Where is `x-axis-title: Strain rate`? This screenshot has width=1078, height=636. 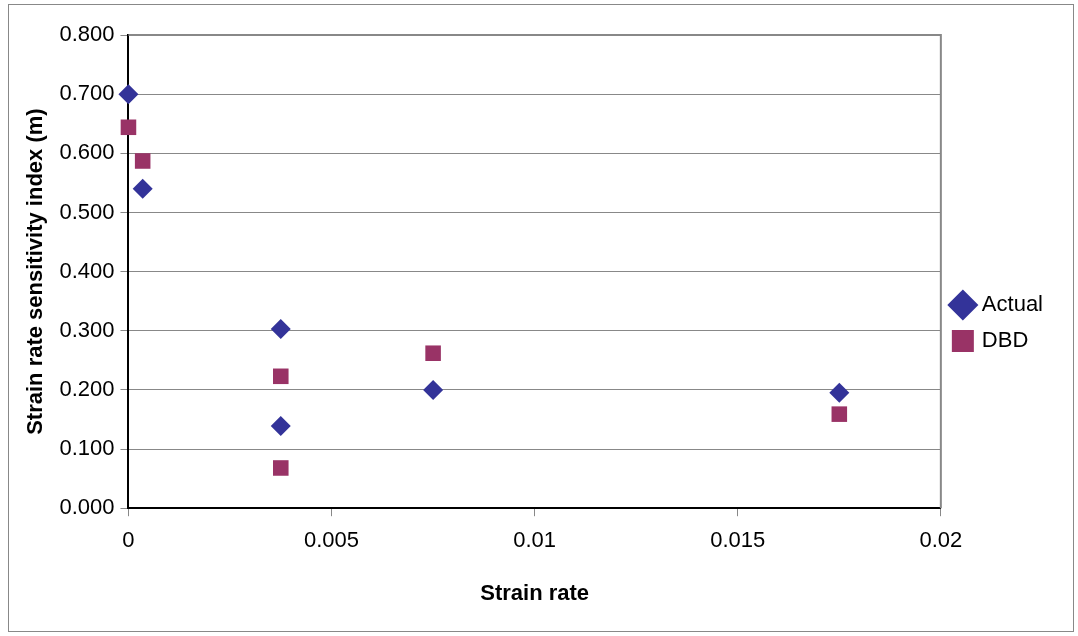
x-axis-title: Strain rate is located at coordinates (535, 592).